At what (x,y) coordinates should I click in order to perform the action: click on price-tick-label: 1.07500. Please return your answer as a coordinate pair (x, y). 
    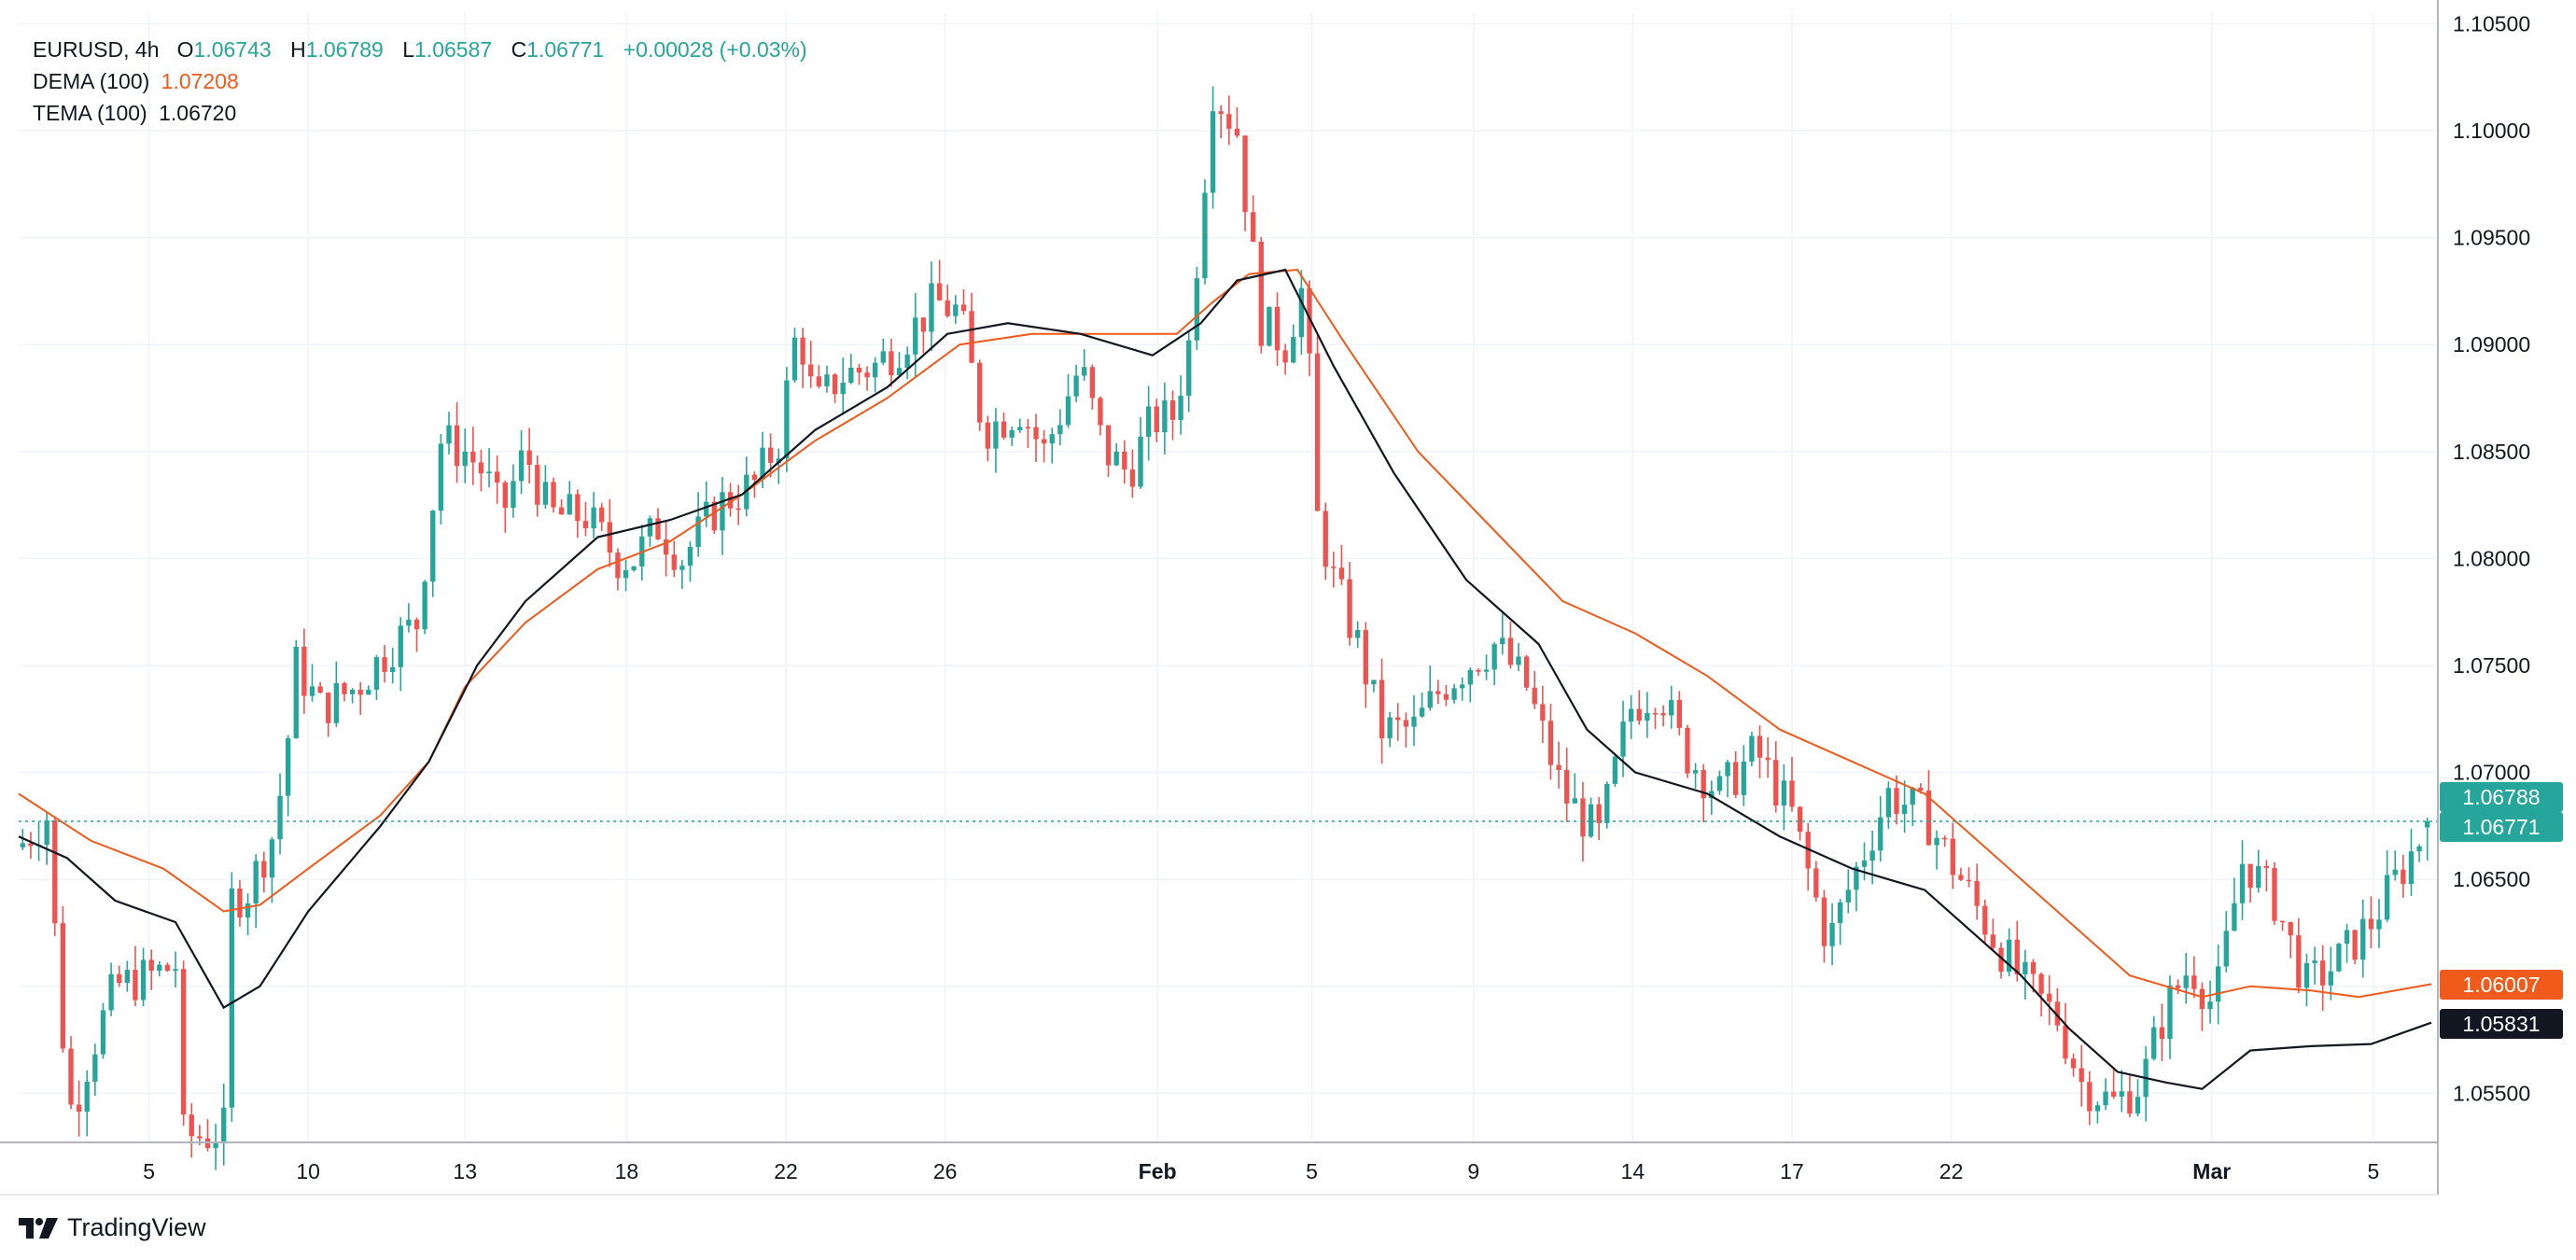
    Looking at the image, I should click on (2491, 665).